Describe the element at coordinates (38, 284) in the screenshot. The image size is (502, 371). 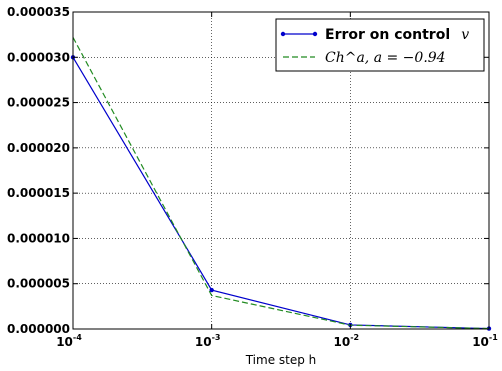
I see `y-tick-label: 0.000005` at that location.